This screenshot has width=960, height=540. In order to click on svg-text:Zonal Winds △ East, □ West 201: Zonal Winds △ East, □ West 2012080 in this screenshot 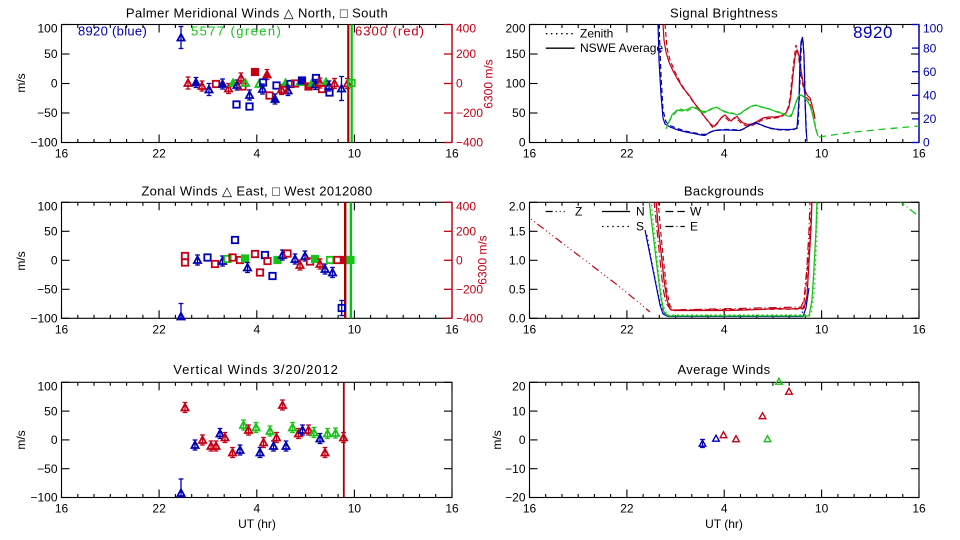, I will do `click(256, 190)`.